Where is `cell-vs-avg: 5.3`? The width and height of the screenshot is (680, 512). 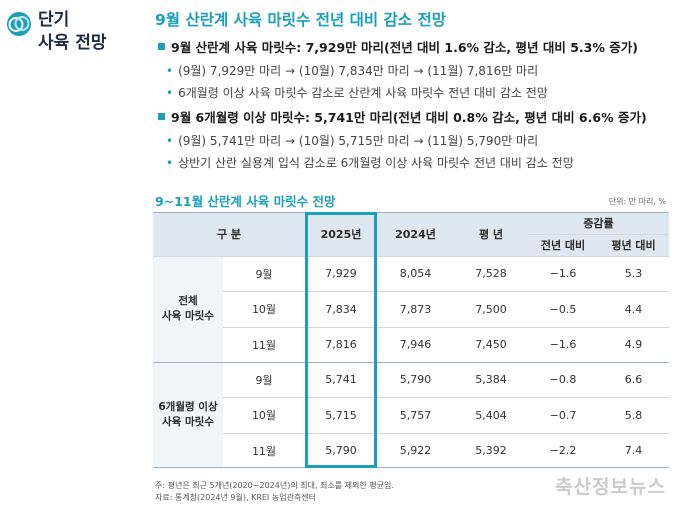
cell-vs-avg: 5.3 is located at coordinates (633, 273).